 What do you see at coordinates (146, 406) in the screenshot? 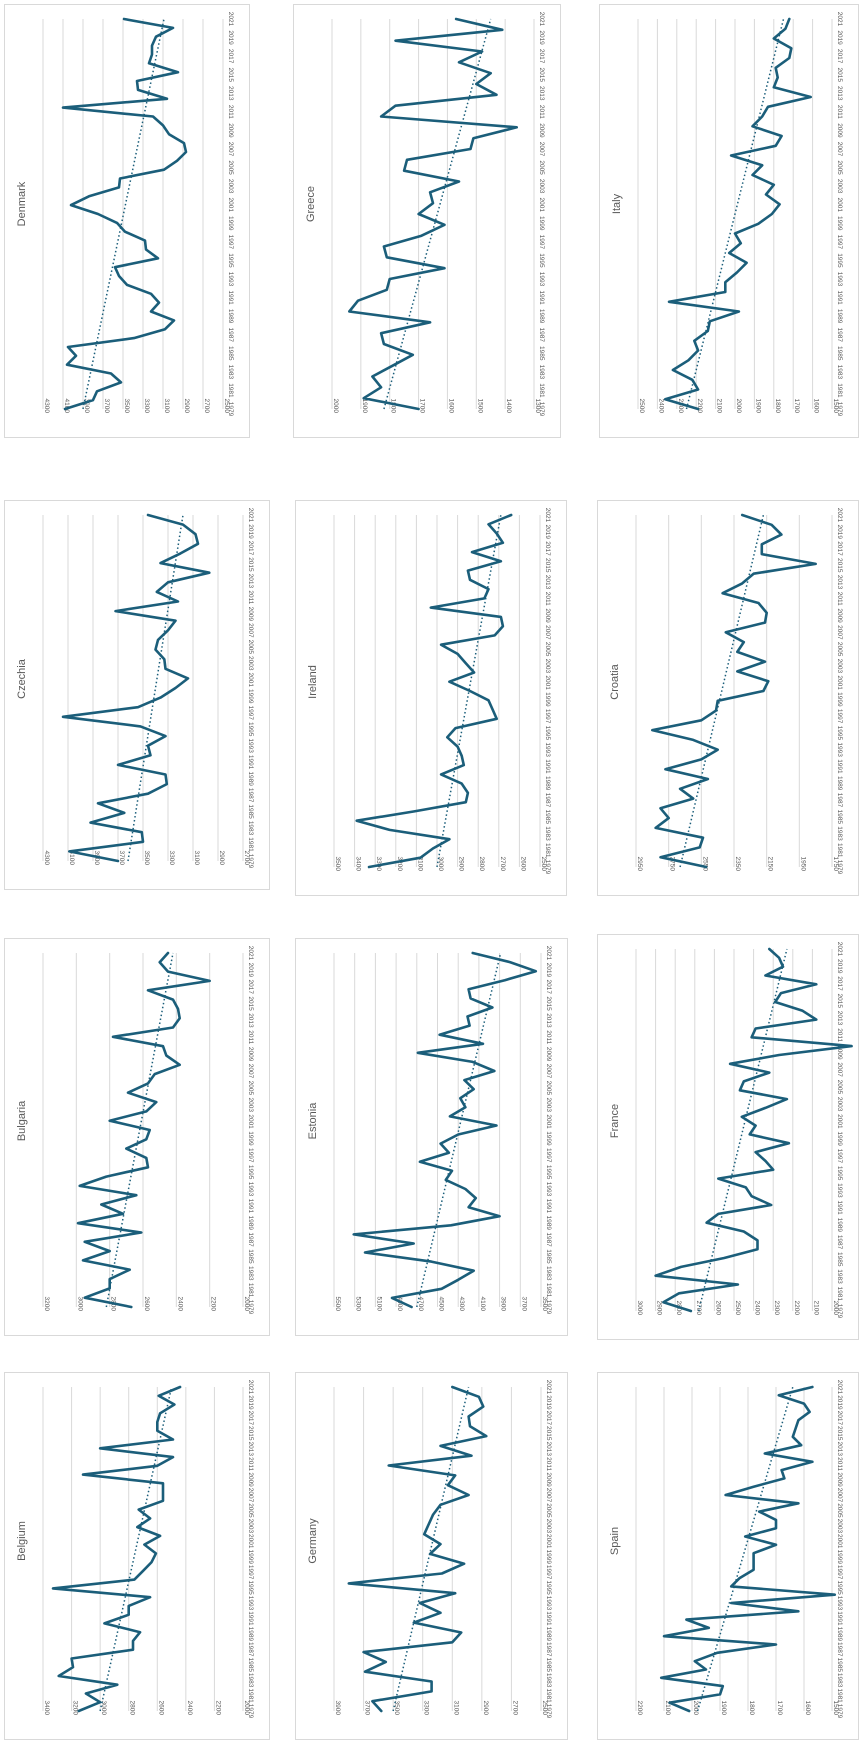
I see `value-tick-label: 3300` at bounding box center [146, 406].